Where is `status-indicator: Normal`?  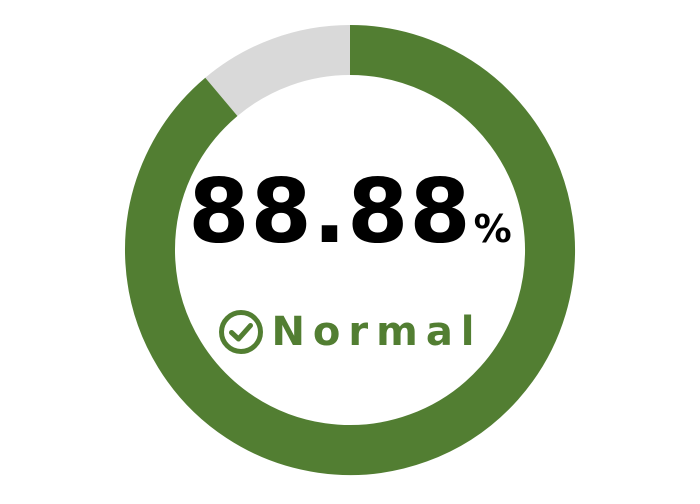
status-indicator: Normal is located at coordinates (350, 332).